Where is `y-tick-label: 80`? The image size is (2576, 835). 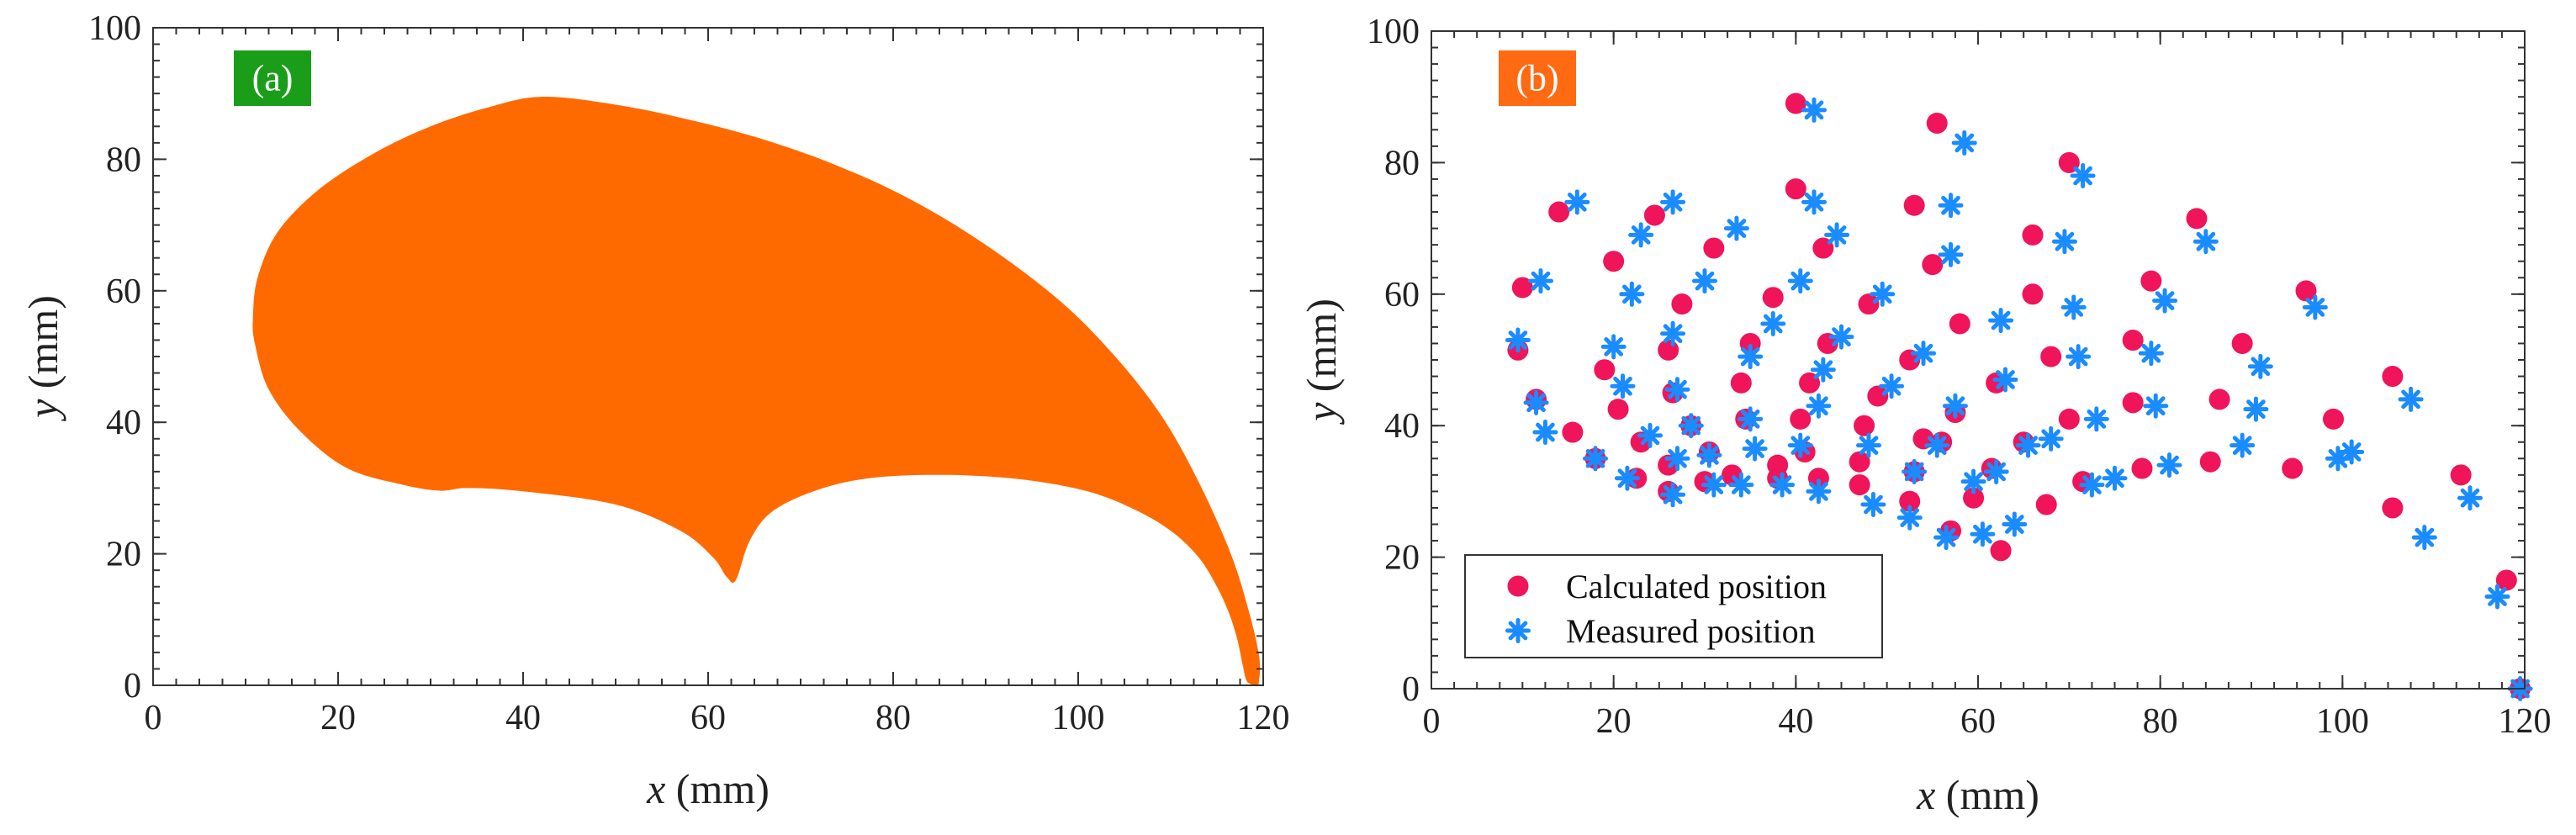 y-tick-label: 80 is located at coordinates (1402, 163).